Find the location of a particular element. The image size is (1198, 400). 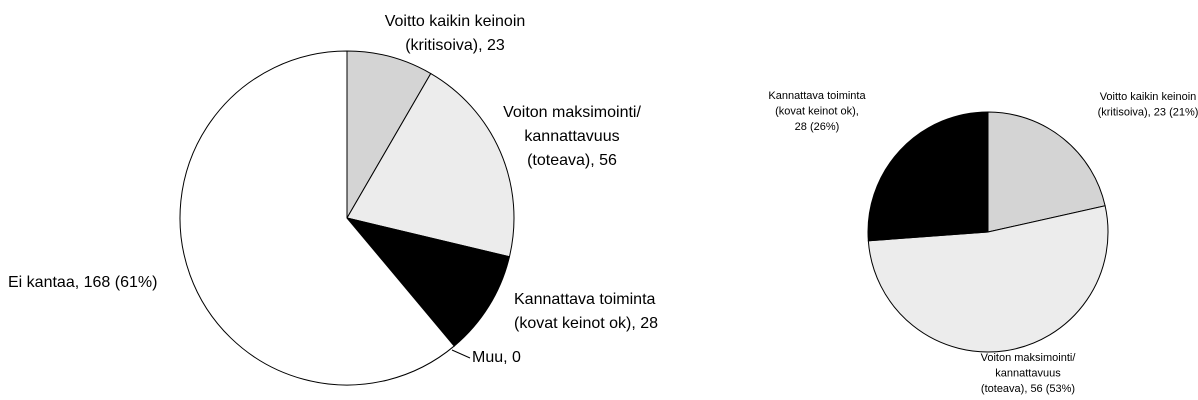

slice-label: (kritisoiva), 23 (21%) is located at coordinates (1148, 112).